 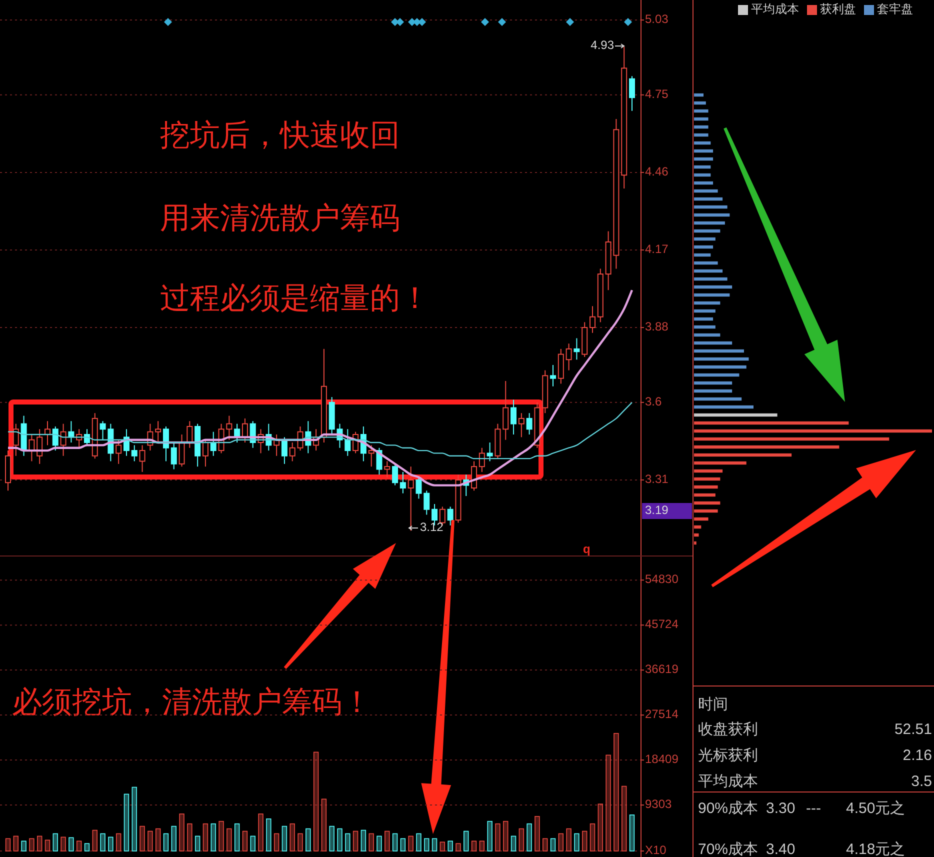 What do you see at coordinates (657, 171) in the screenshot?
I see `y-tick-label: 4.46` at bounding box center [657, 171].